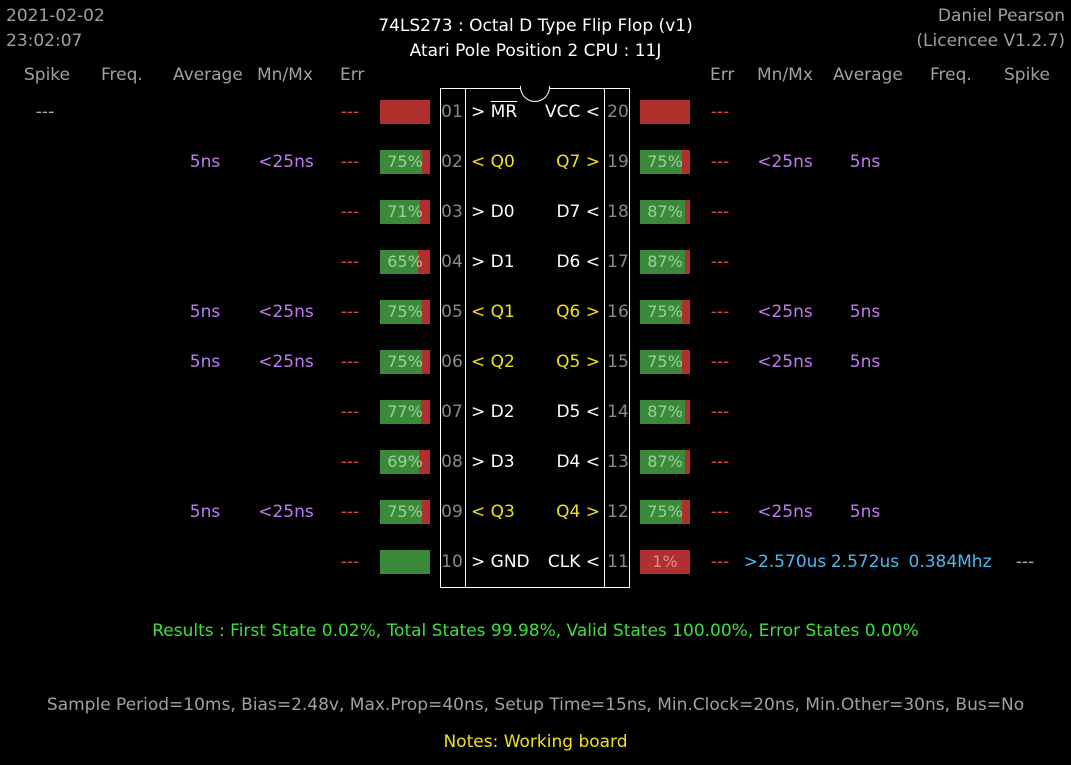 The width and height of the screenshot is (1071, 765). Describe the element at coordinates (865, 512) in the screenshot. I see `right-average-12: 5ns` at that location.